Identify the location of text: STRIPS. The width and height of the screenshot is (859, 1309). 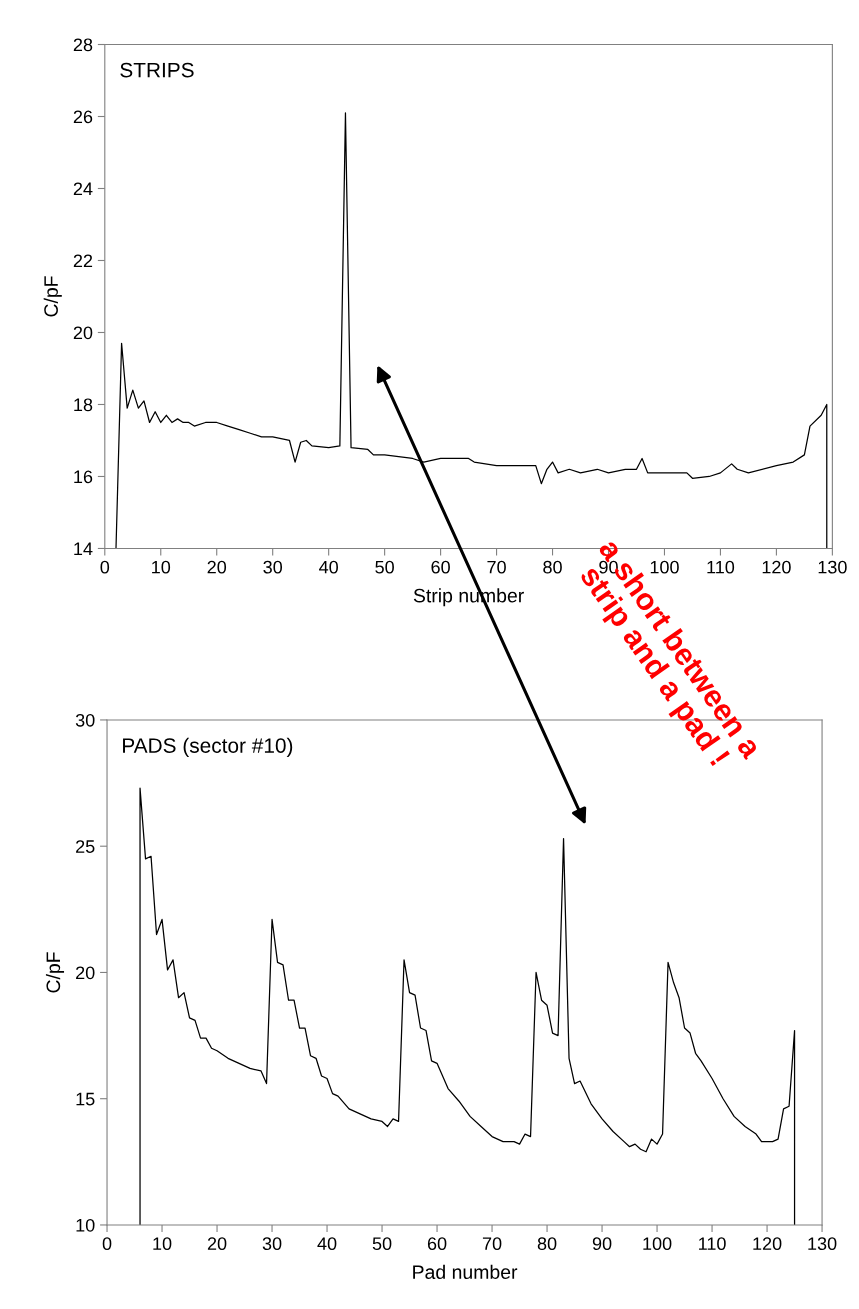
(157, 70).